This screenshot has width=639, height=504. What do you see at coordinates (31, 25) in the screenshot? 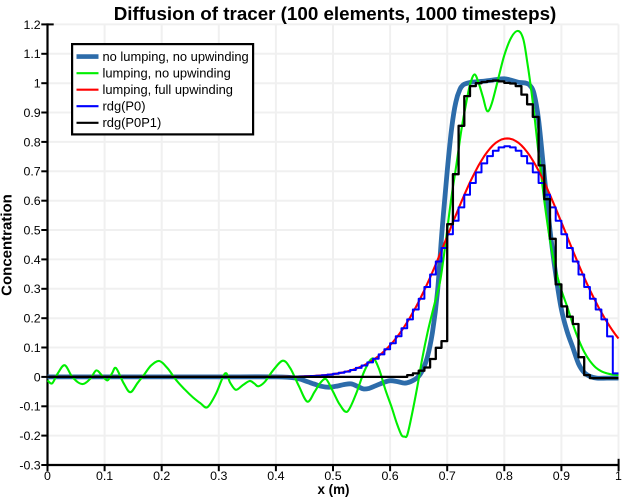
I see `svg-text: 1.2` at bounding box center [31, 25].